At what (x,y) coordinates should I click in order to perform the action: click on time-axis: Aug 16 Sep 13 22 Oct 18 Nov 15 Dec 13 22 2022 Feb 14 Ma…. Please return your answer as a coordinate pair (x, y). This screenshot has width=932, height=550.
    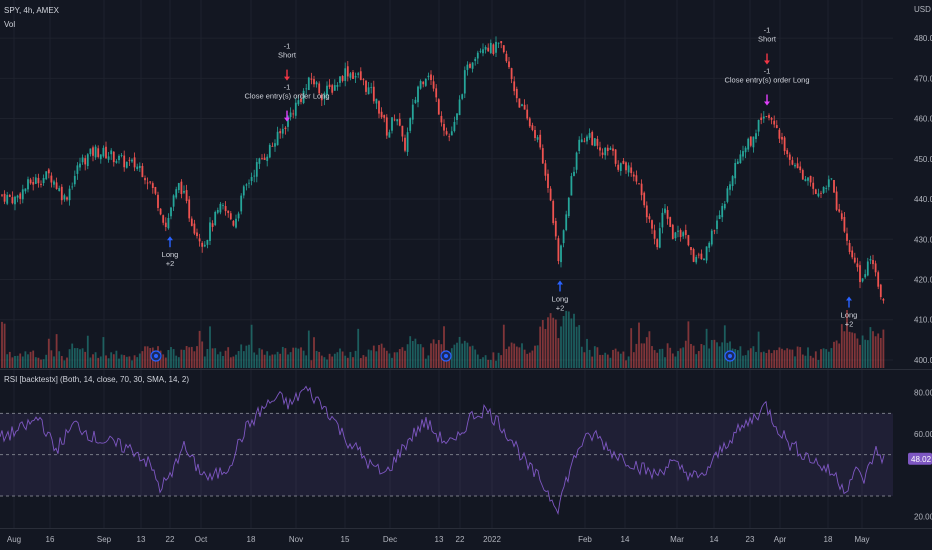
    Looking at the image, I should click on (438, 539).